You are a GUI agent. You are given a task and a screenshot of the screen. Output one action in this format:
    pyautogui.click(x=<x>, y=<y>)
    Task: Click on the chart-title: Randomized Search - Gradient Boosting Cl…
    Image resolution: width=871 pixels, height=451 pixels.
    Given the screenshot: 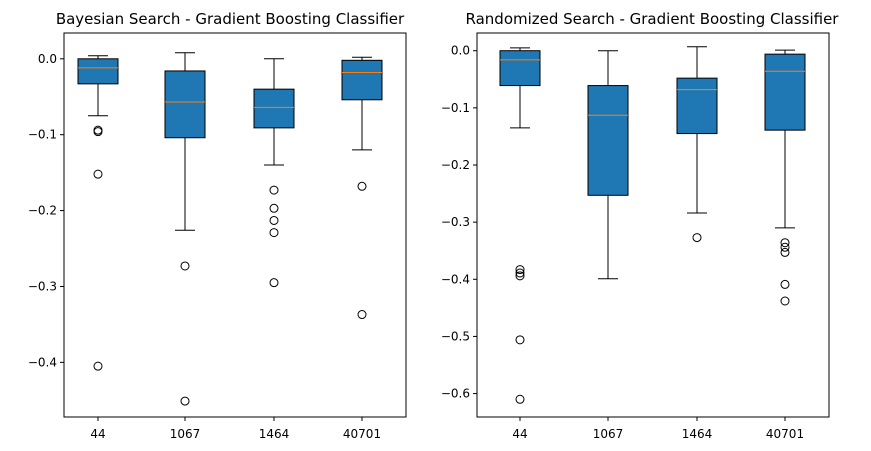 What is the action you would take?
    pyautogui.click(x=653, y=19)
    